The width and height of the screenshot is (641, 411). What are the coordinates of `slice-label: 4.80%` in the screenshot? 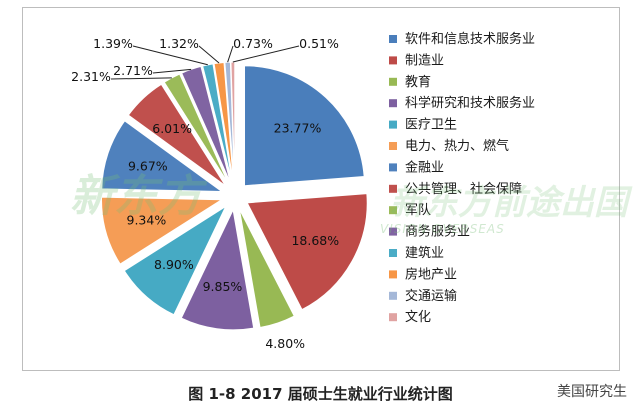 It's located at (285, 343).